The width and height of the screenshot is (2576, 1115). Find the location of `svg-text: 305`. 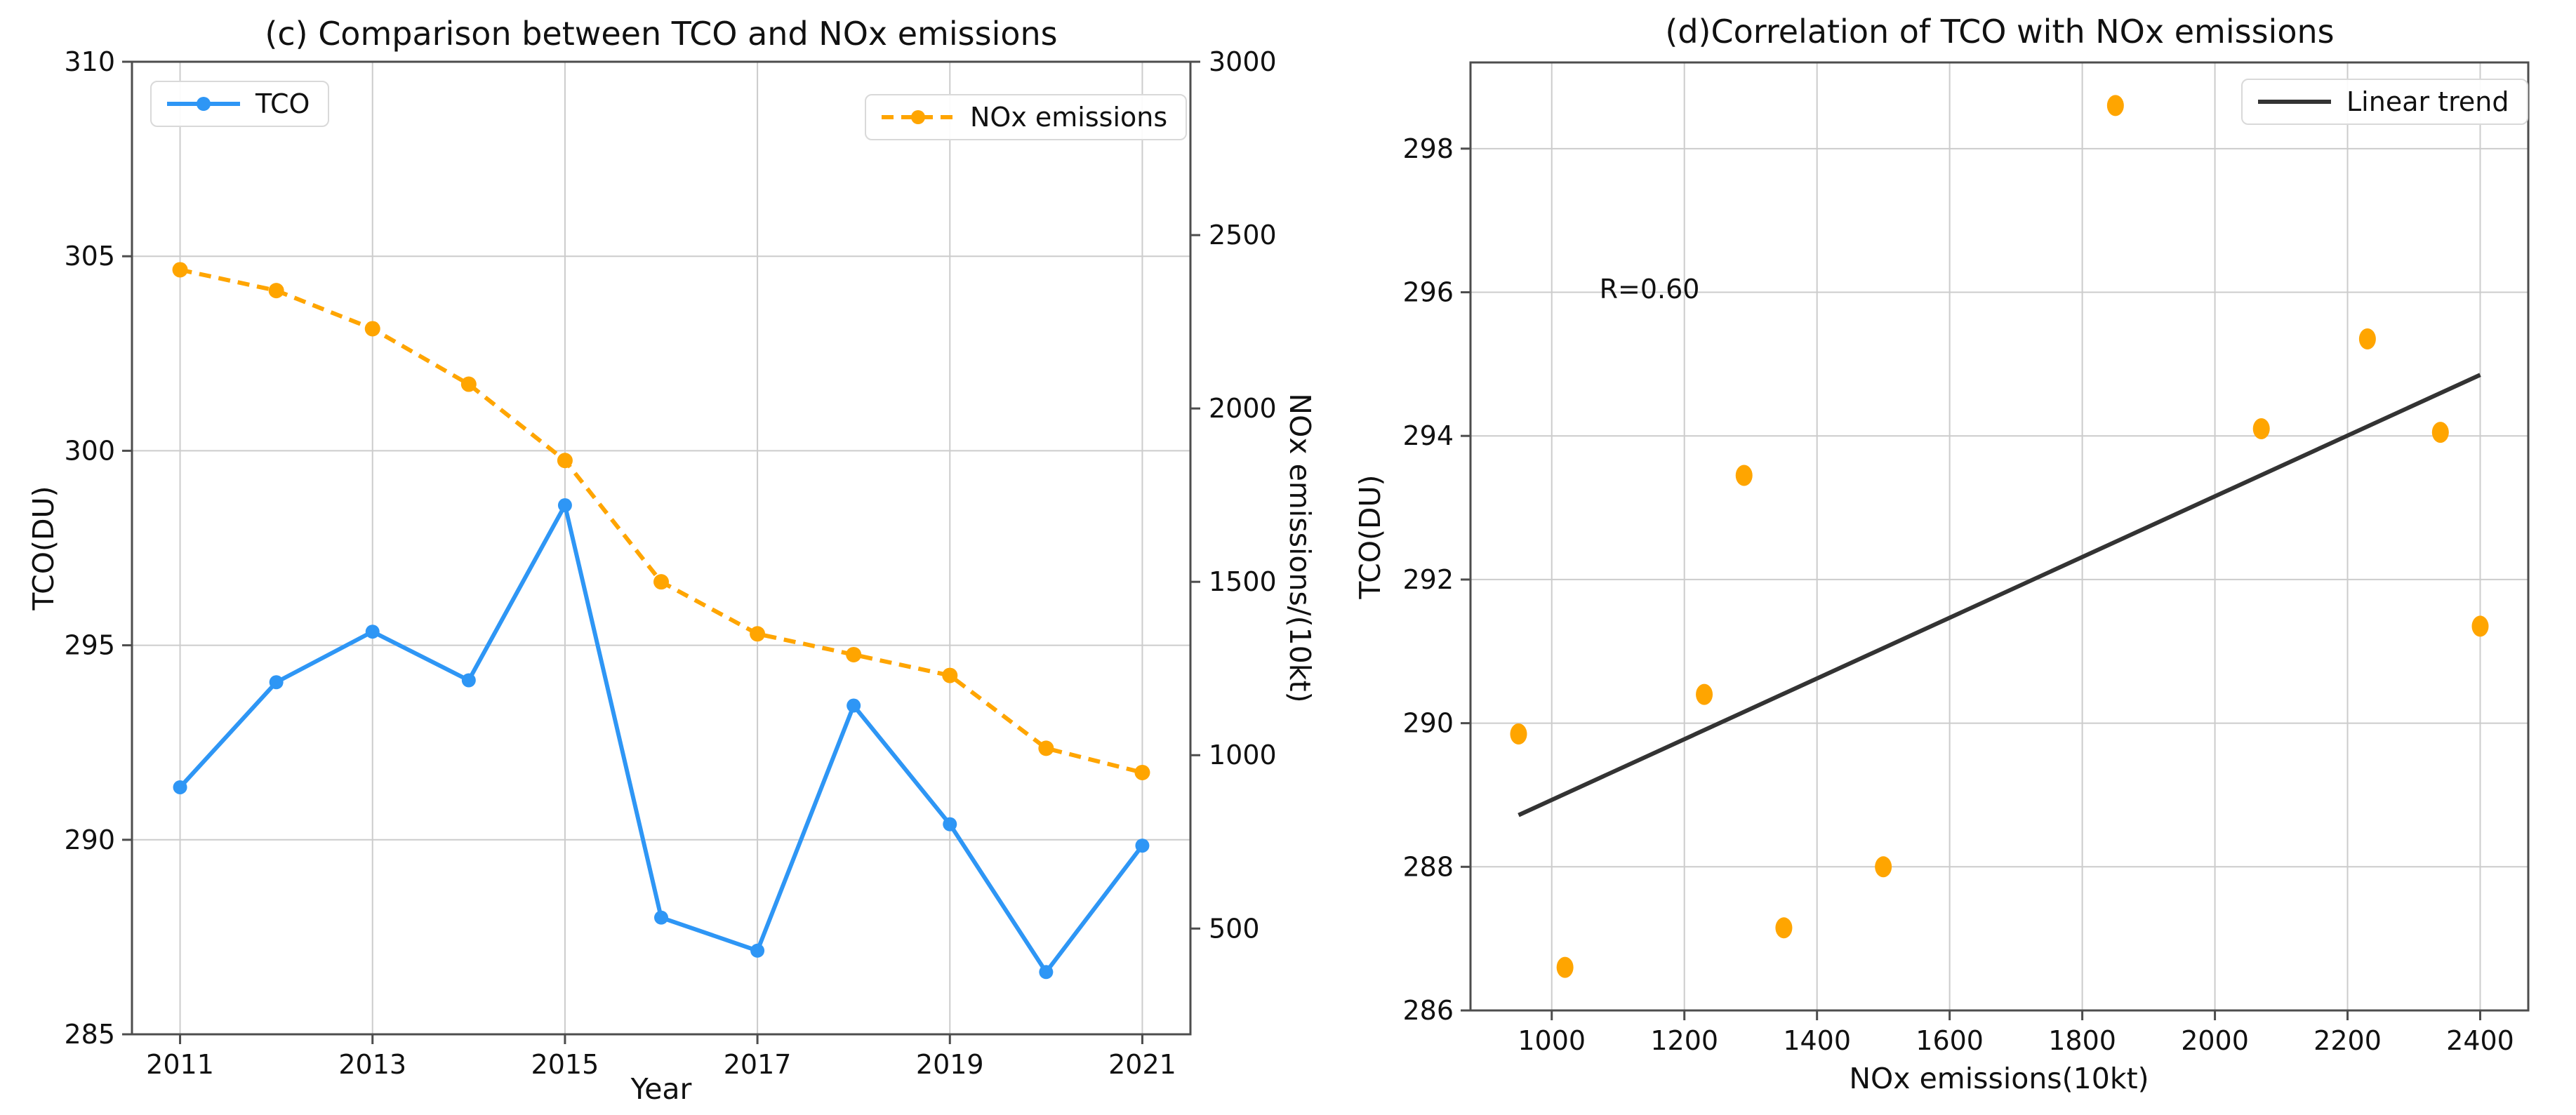

svg-text: 305 is located at coordinates (90, 257).